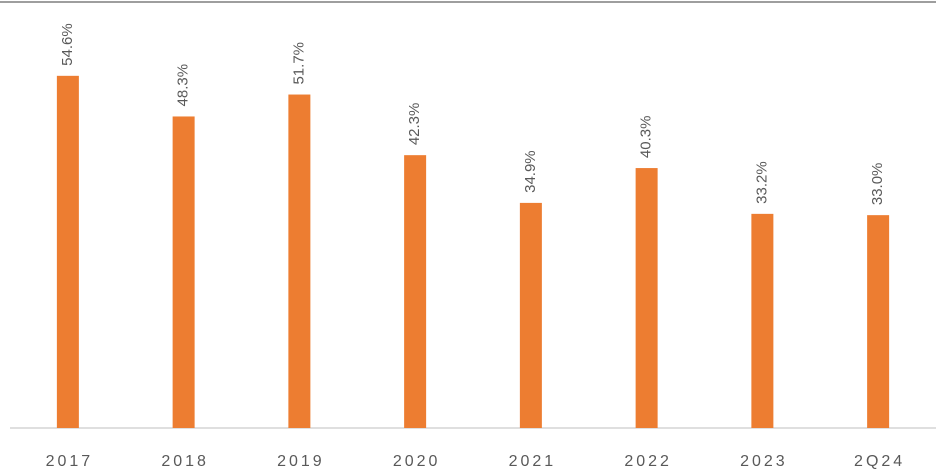 This screenshot has height=472, width=936. What do you see at coordinates (646, 137) in the screenshot?
I see `data-label: 40.3%` at bounding box center [646, 137].